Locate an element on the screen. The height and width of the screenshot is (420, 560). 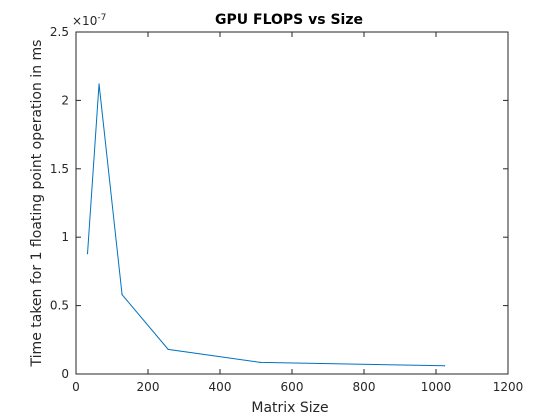
x-axis-label: Matrix Size is located at coordinates (289, 408).